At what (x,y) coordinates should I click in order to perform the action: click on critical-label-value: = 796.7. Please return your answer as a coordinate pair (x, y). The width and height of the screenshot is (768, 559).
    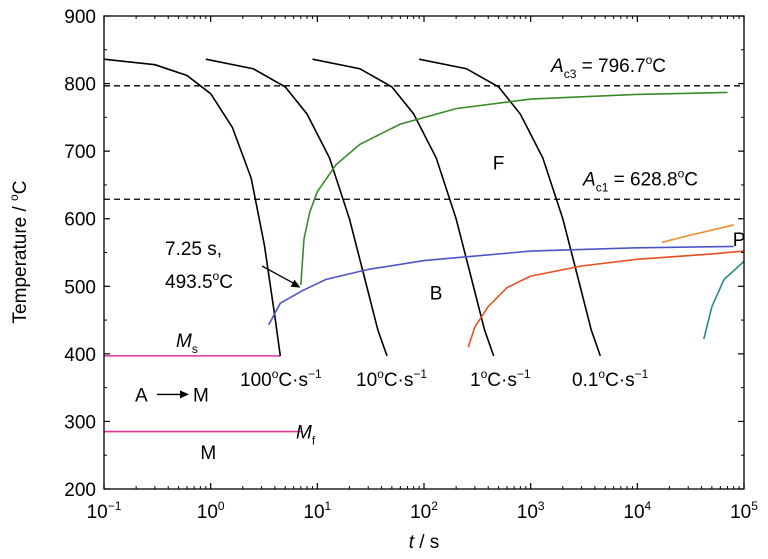
    Looking at the image, I should click on (610, 66).